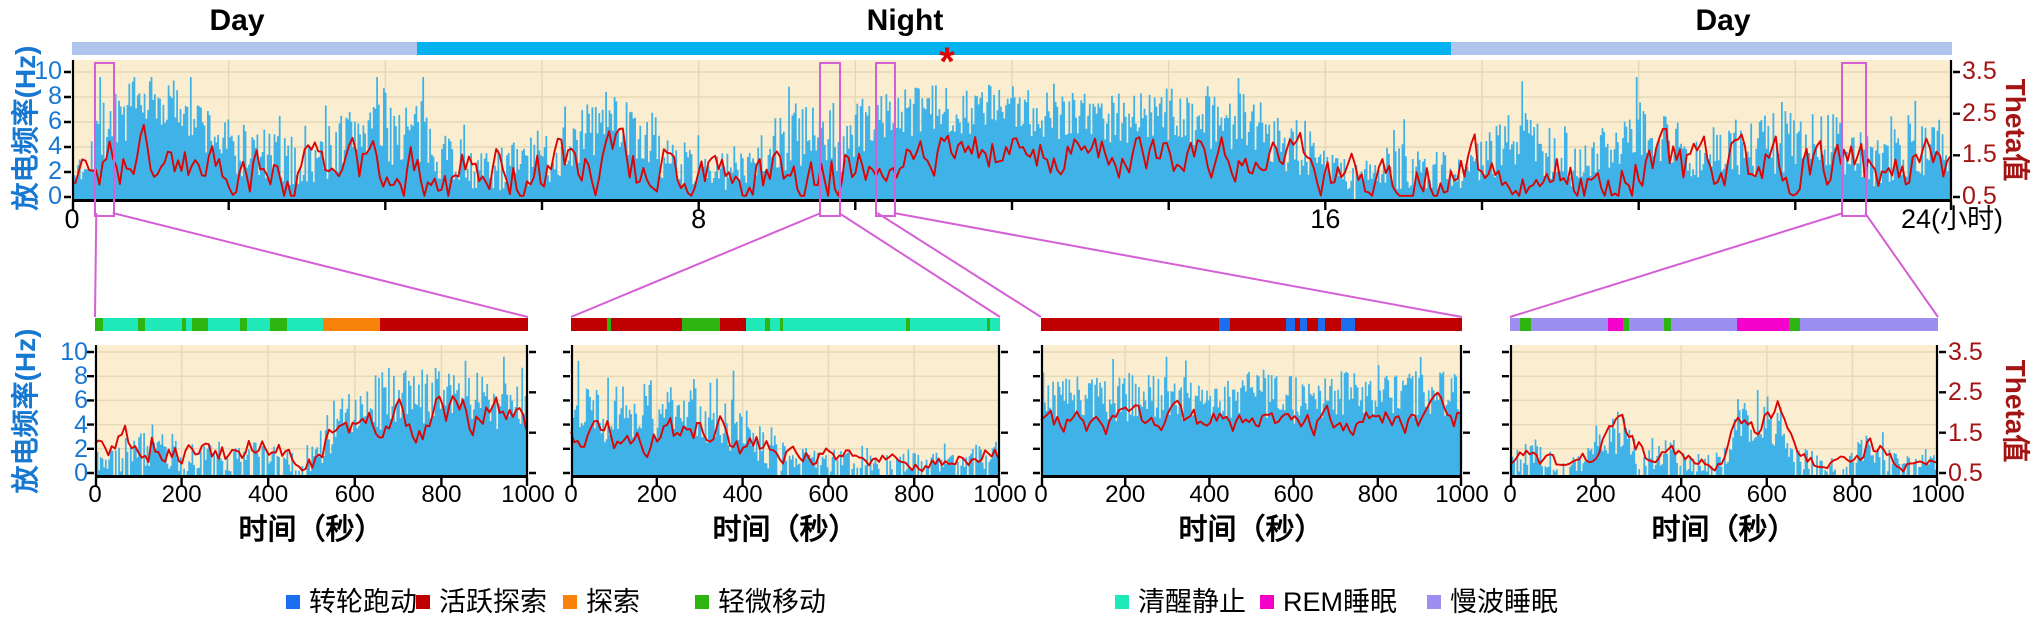 The width and height of the screenshot is (2043, 631). What do you see at coordinates (81, 448) in the screenshot?
I see `panel1-y-left-tick: 2` at bounding box center [81, 448].